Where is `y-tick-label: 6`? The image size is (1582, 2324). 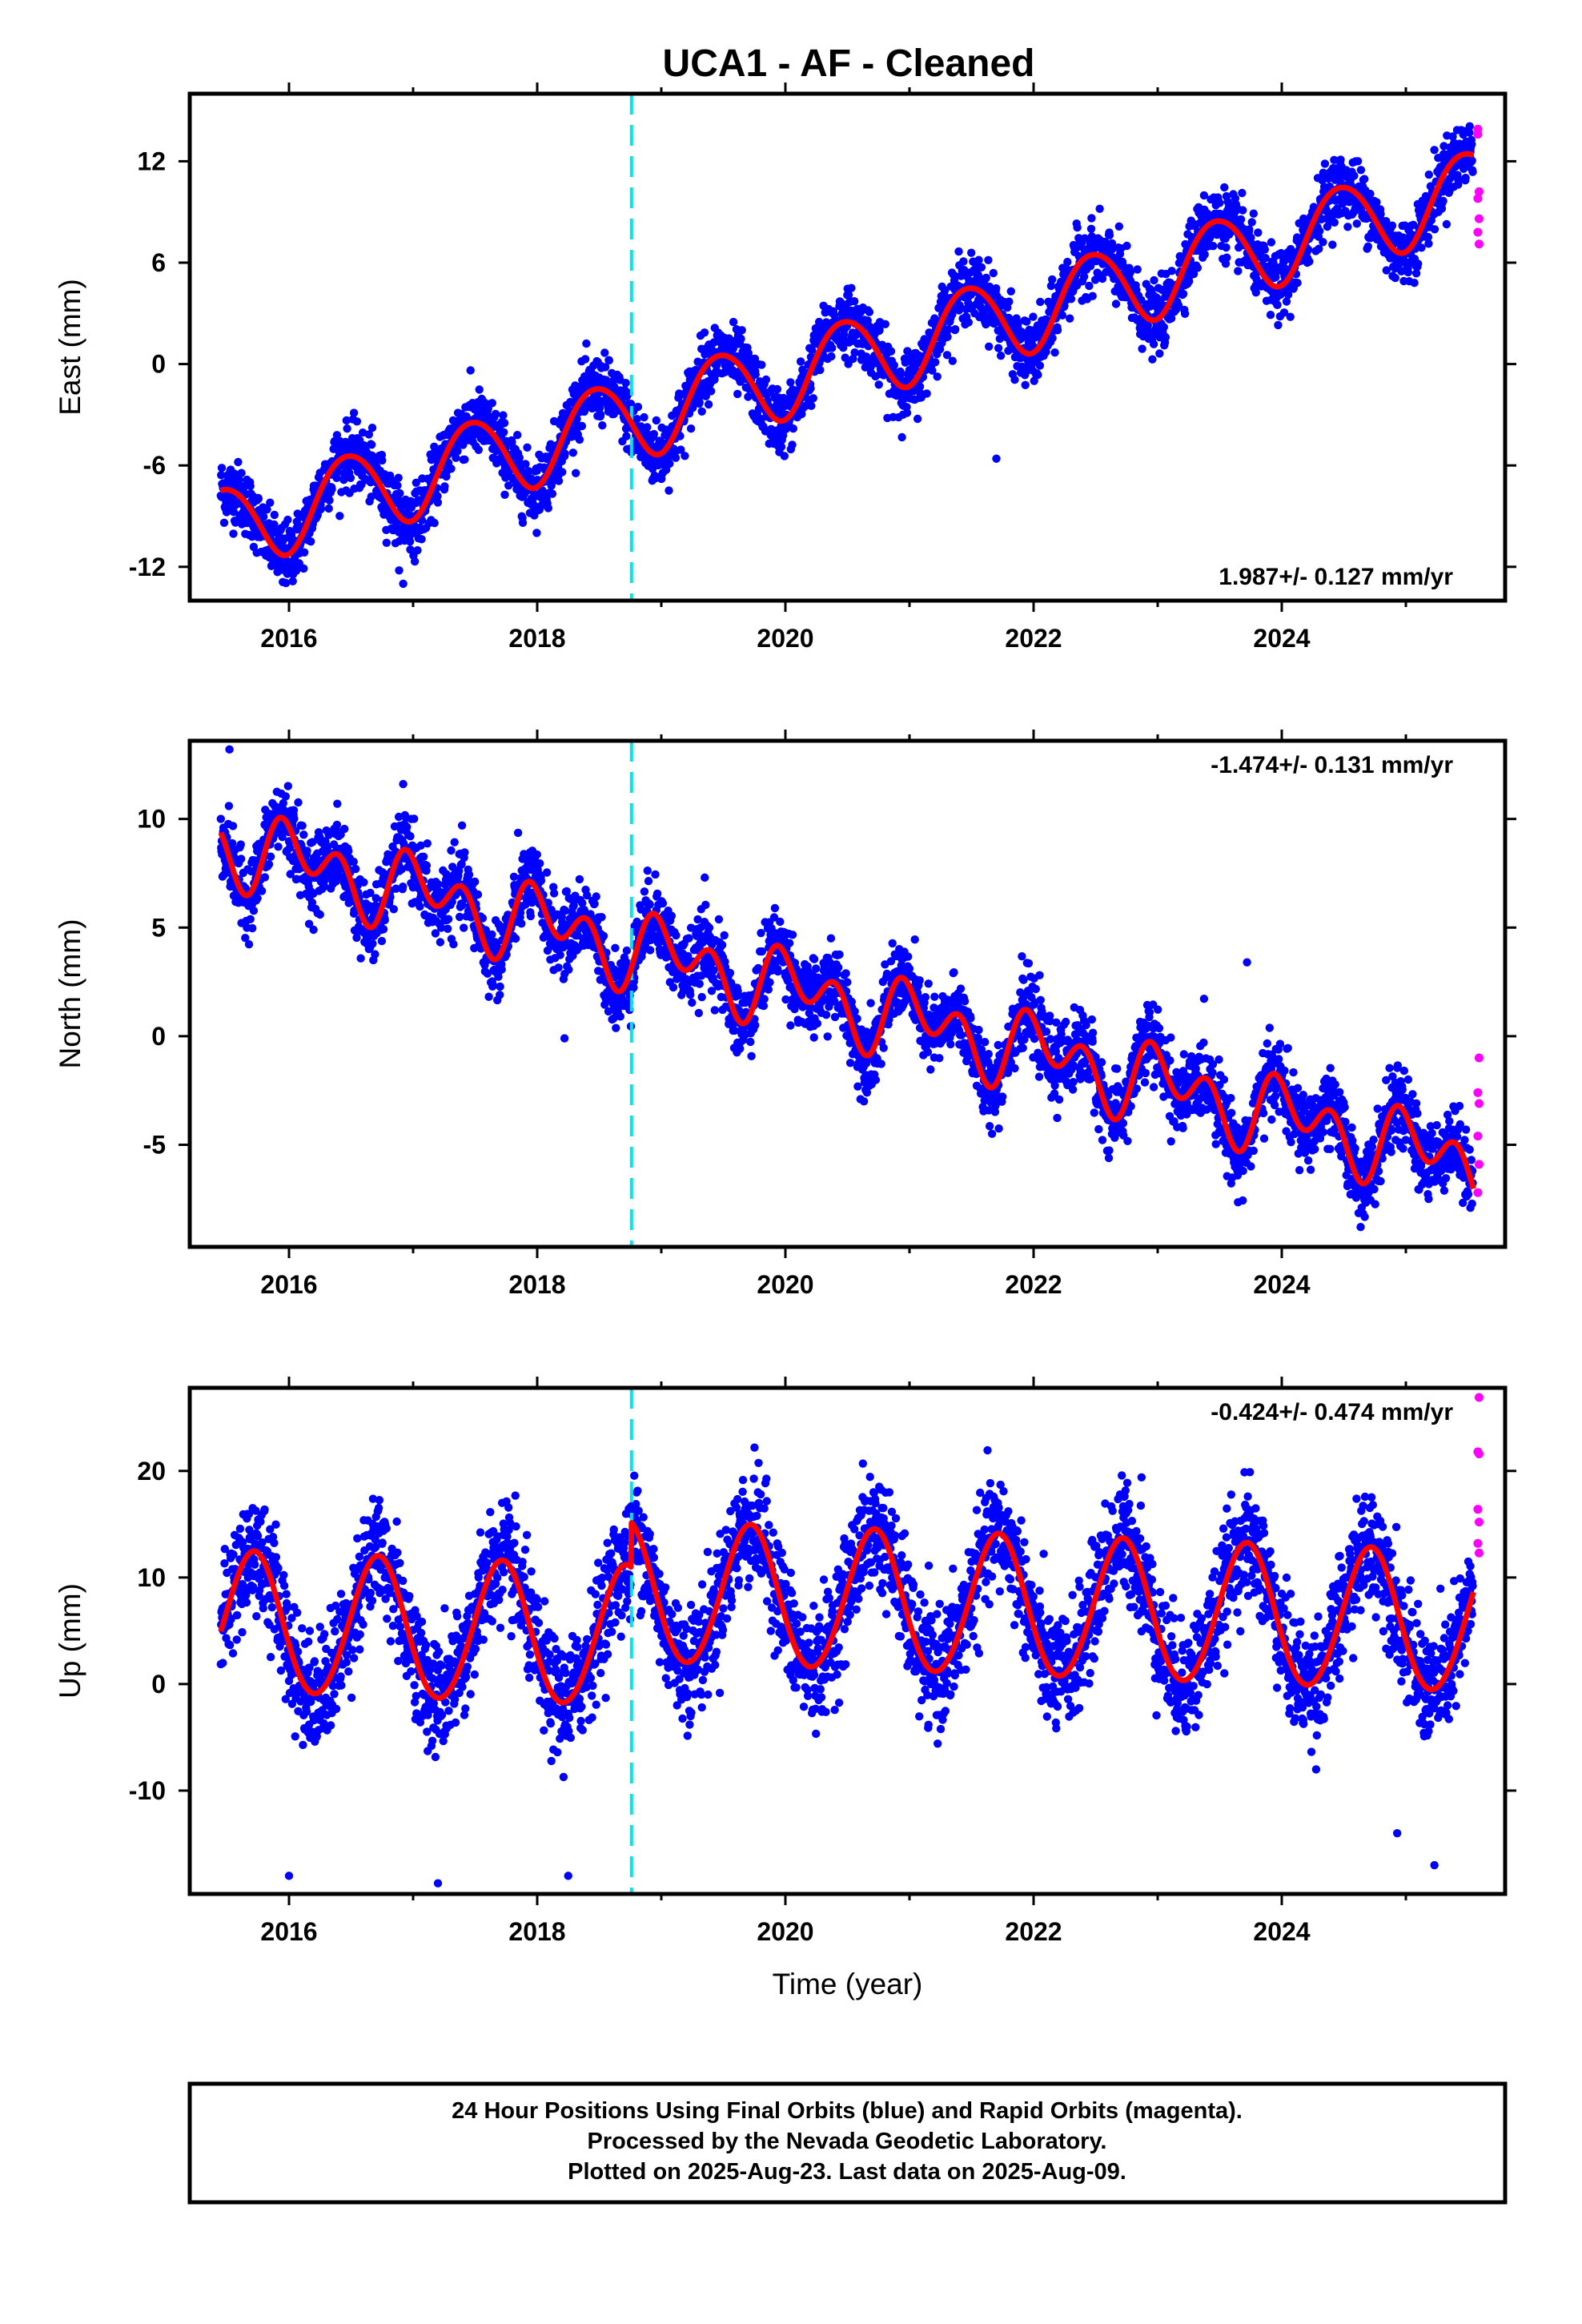
y-tick-label: 6 is located at coordinates (158, 262).